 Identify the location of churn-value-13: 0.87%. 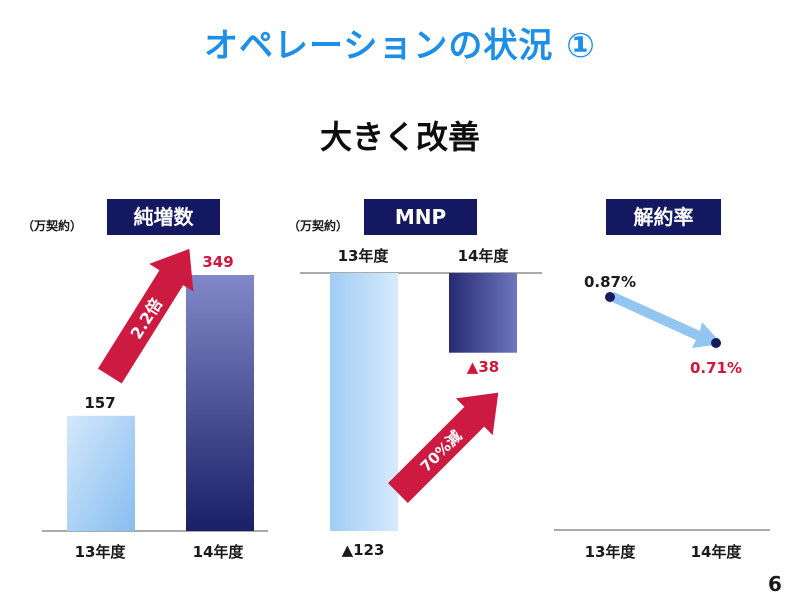
(610, 282).